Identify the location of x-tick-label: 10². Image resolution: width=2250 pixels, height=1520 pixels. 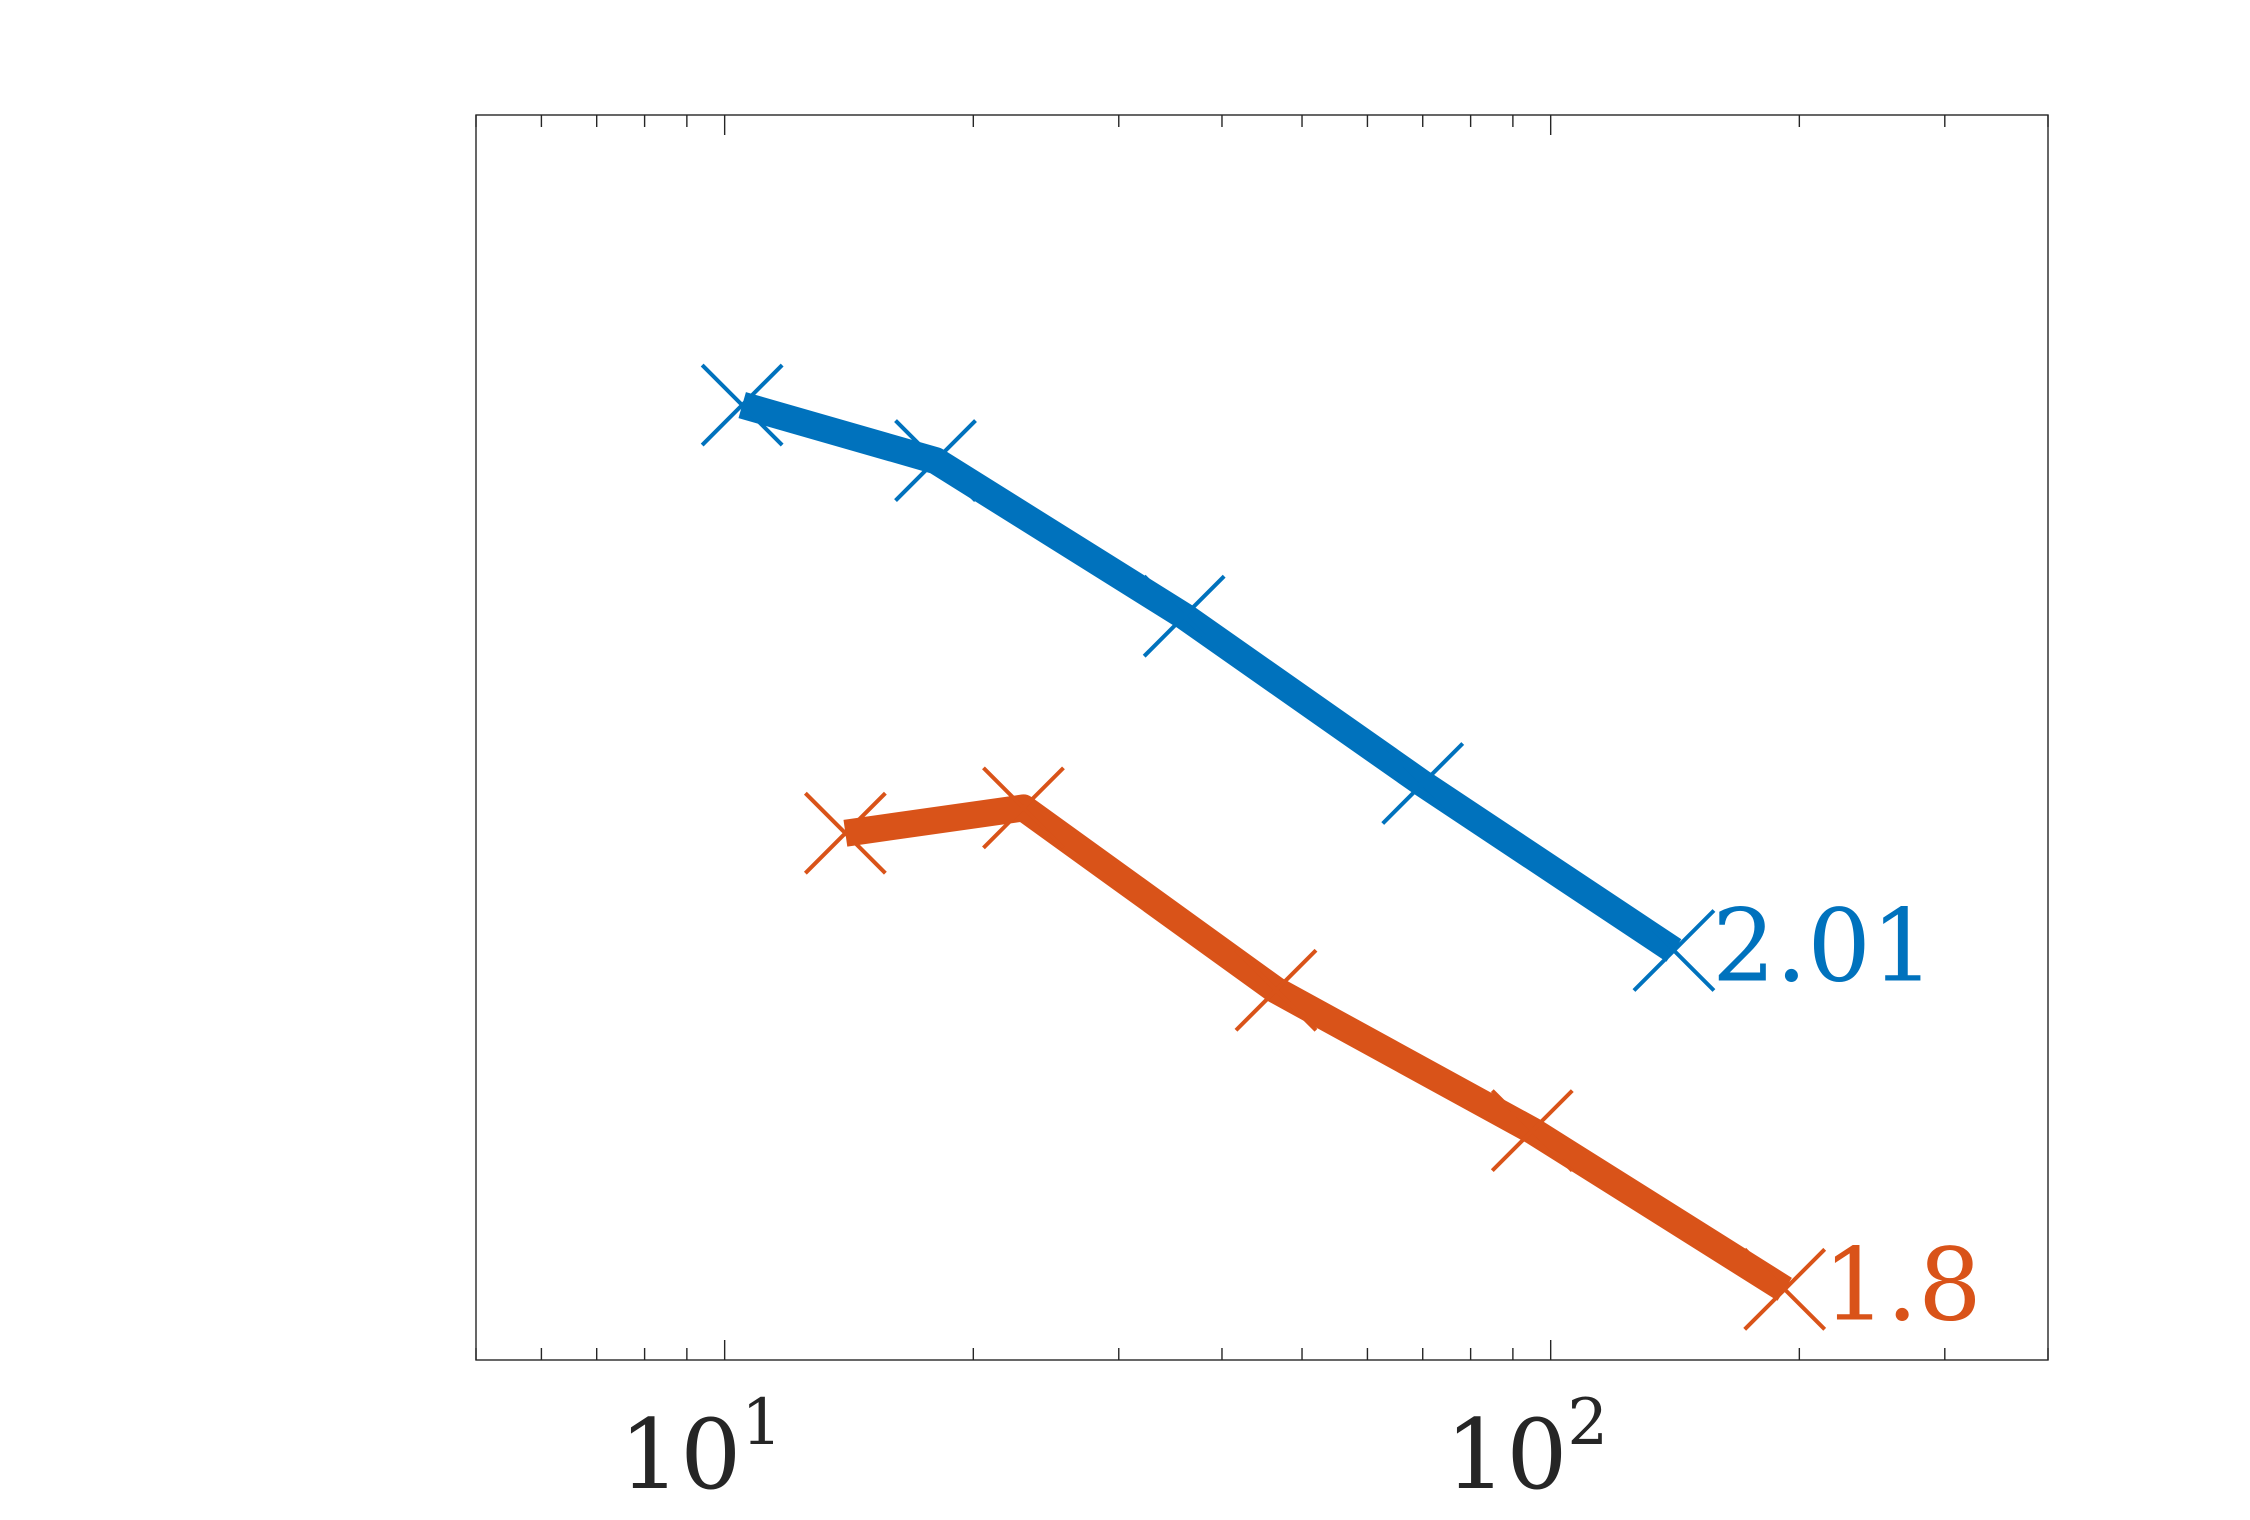
(1526, 1448).